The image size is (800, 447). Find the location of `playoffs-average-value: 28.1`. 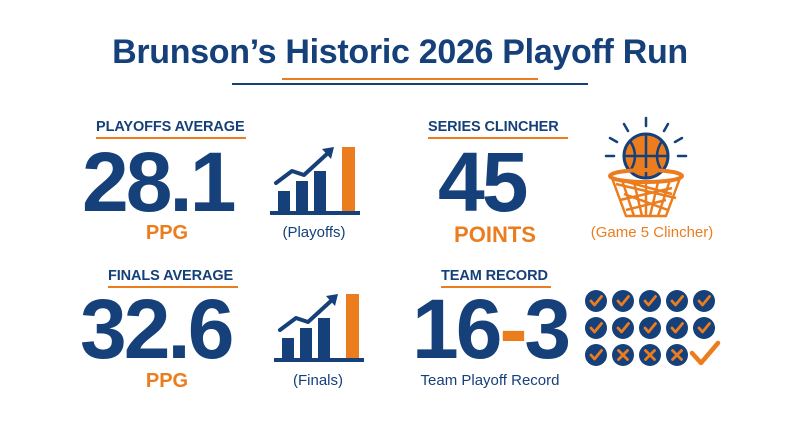

playoffs-average-value: 28.1 is located at coordinates (159, 182).